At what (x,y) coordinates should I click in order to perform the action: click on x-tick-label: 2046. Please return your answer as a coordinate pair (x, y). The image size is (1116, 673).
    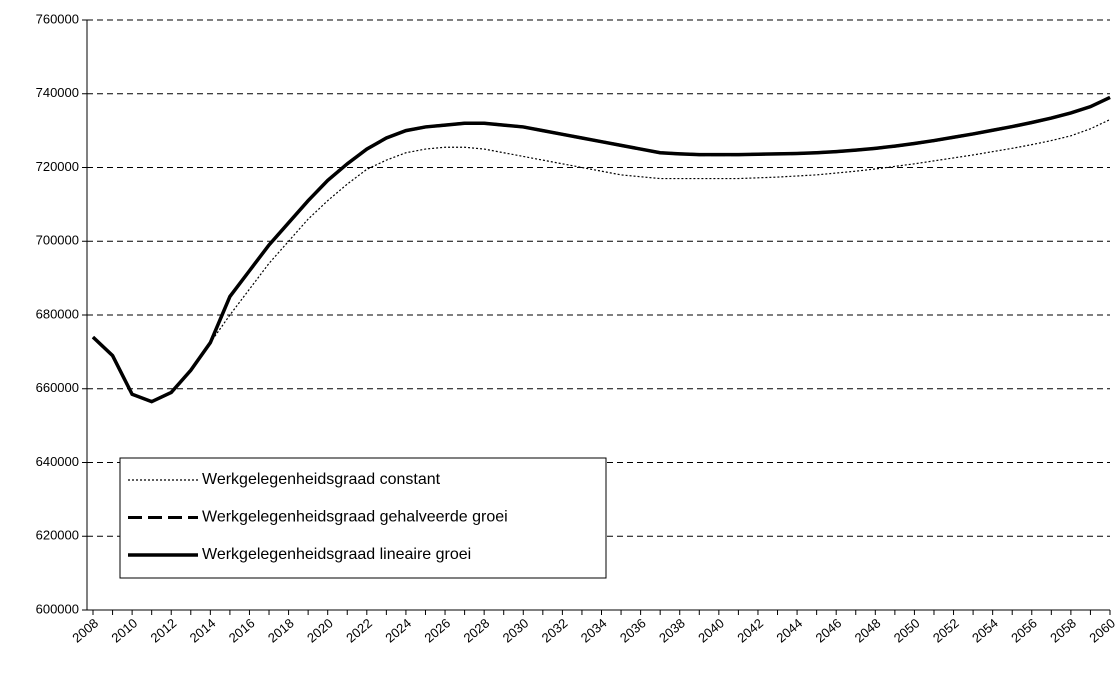
    Looking at the image, I should click on (829, 630).